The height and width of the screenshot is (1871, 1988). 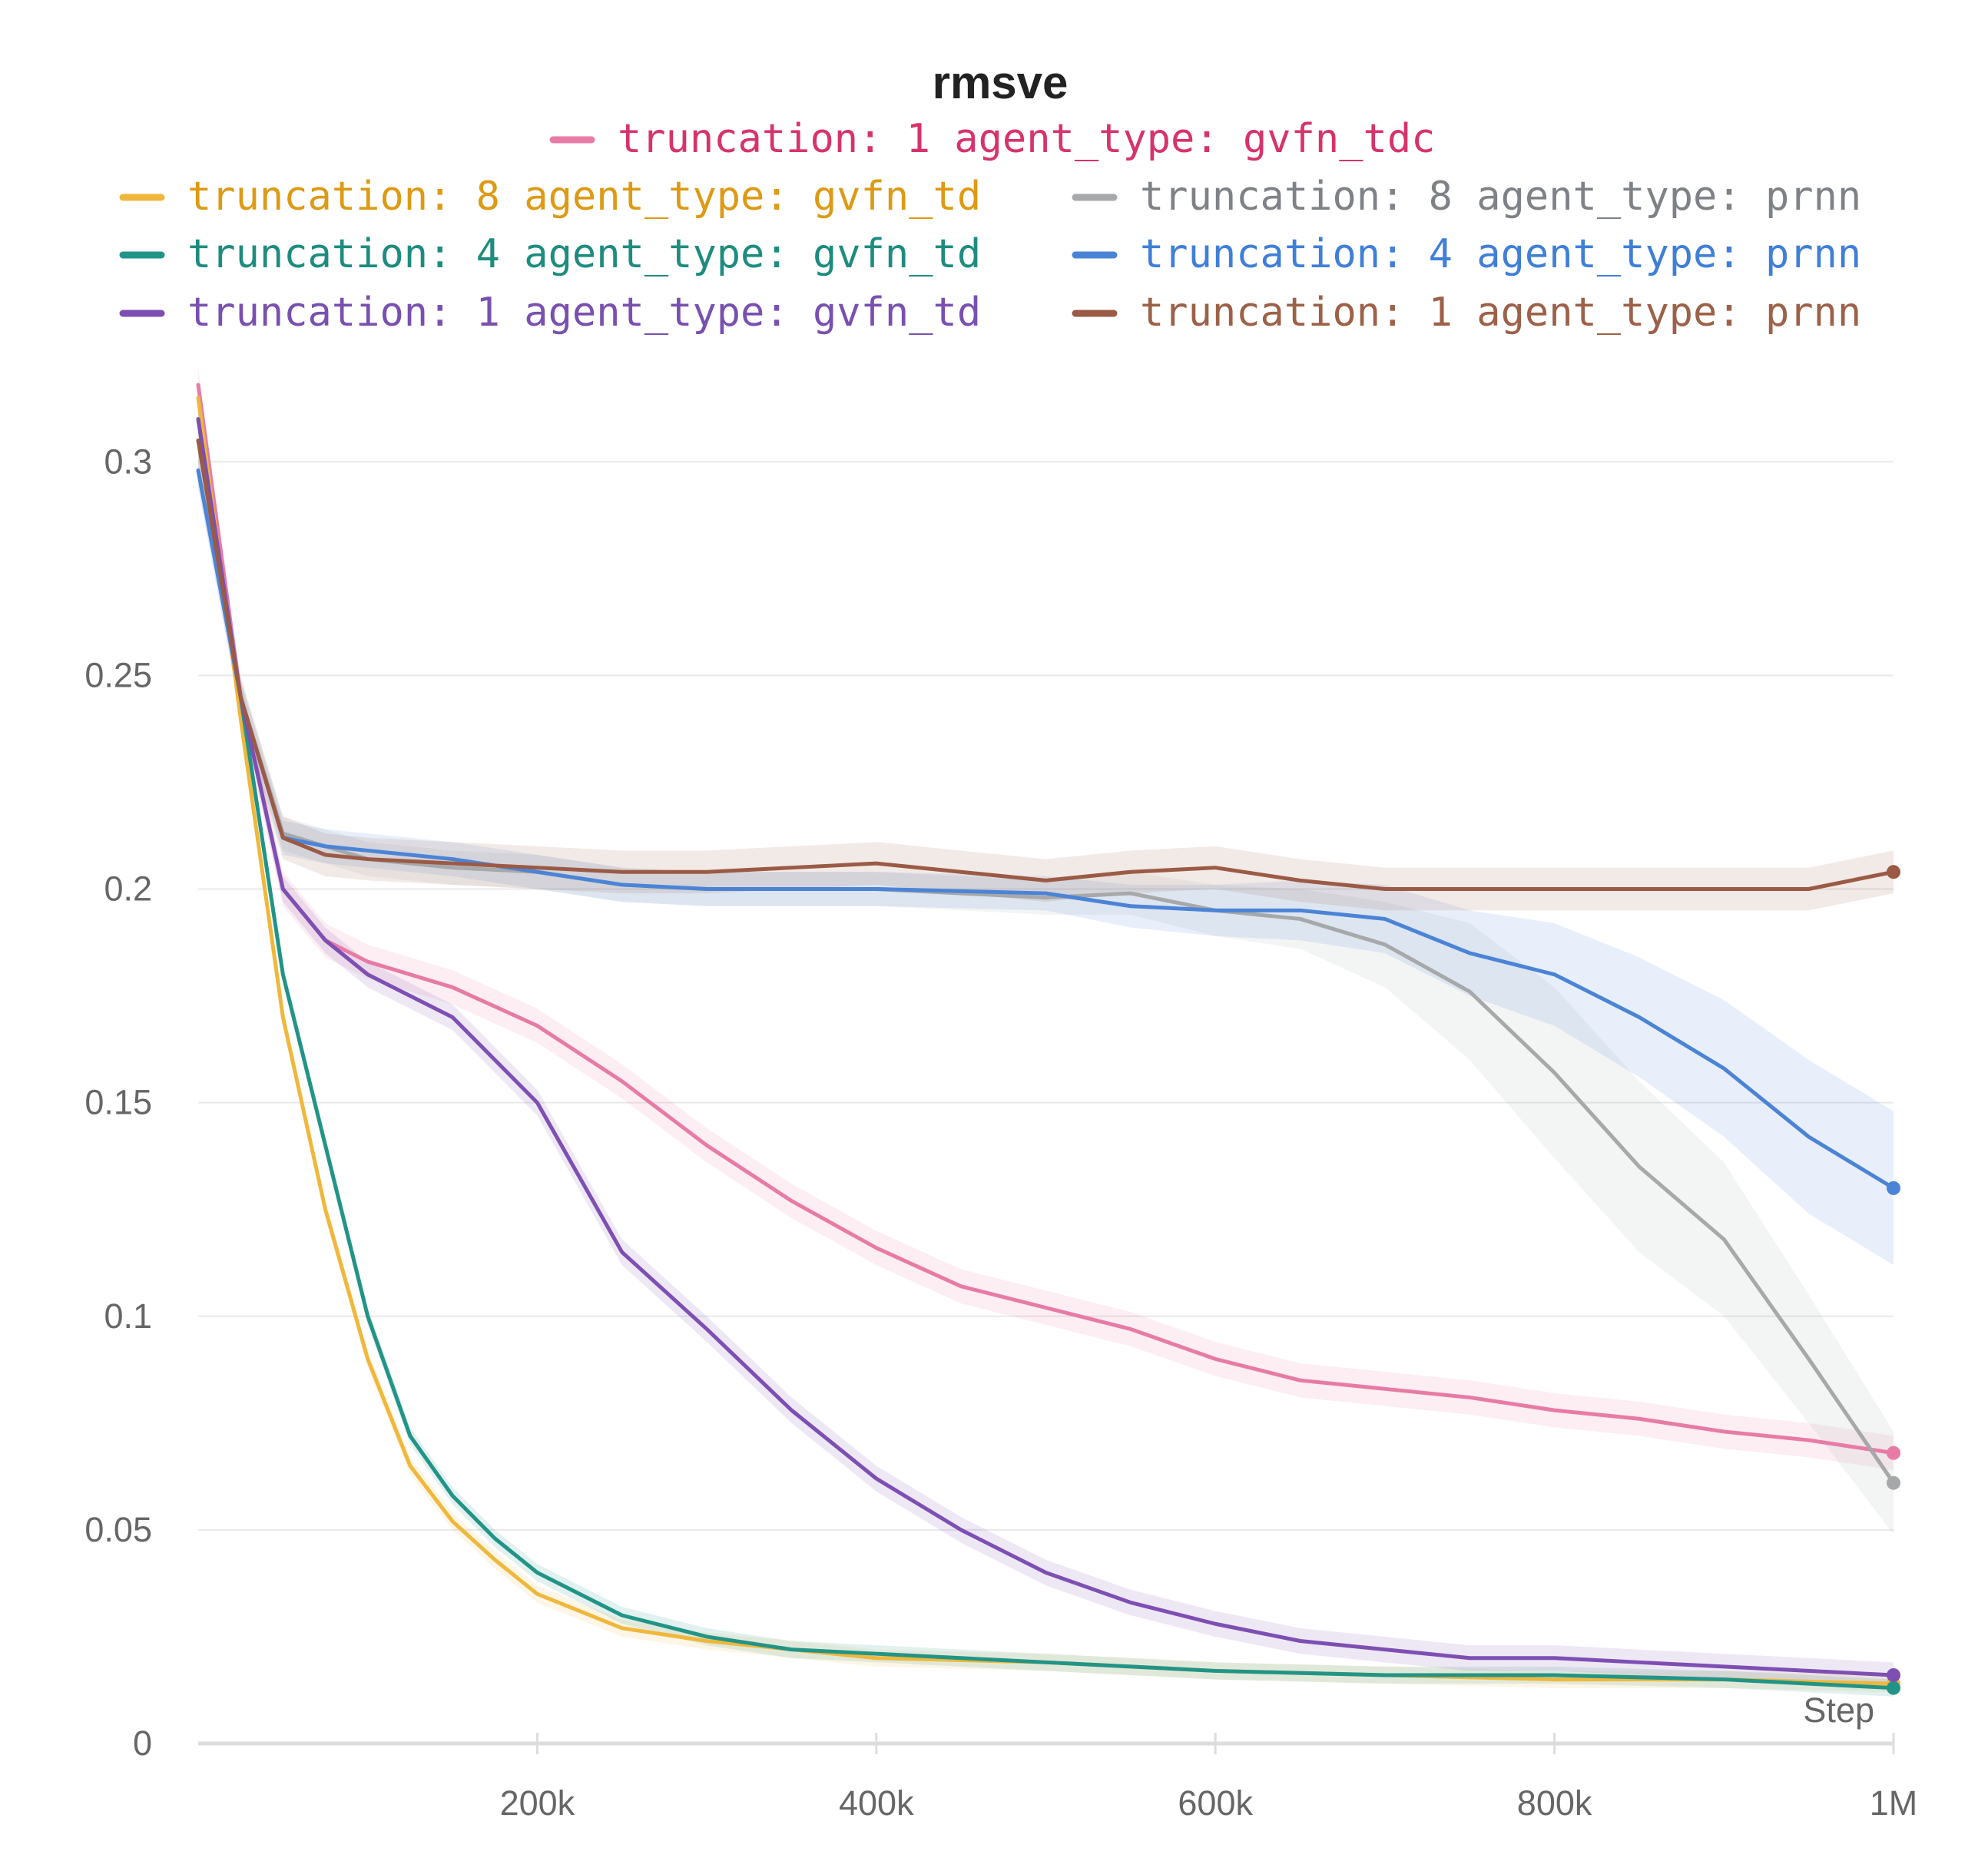 I want to click on legend-item: truncation: 8 agent_type: gvfn_td, so click(x=550, y=197).